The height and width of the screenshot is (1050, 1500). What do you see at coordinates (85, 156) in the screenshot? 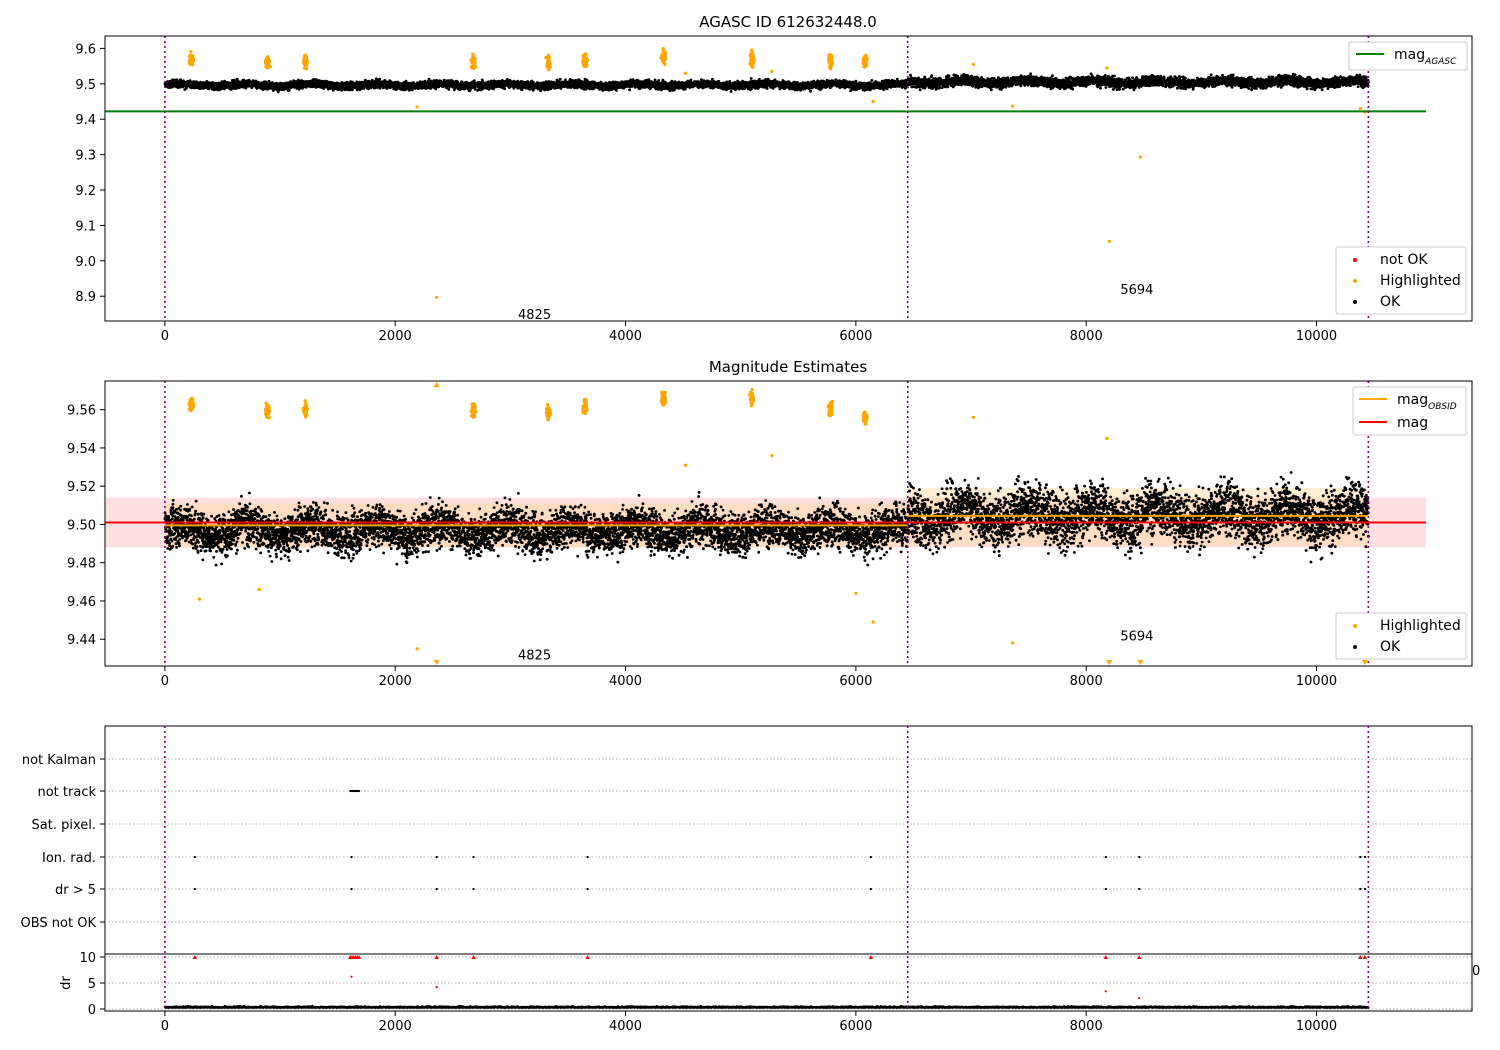
I see `y-tick-label: 9.3` at bounding box center [85, 156].